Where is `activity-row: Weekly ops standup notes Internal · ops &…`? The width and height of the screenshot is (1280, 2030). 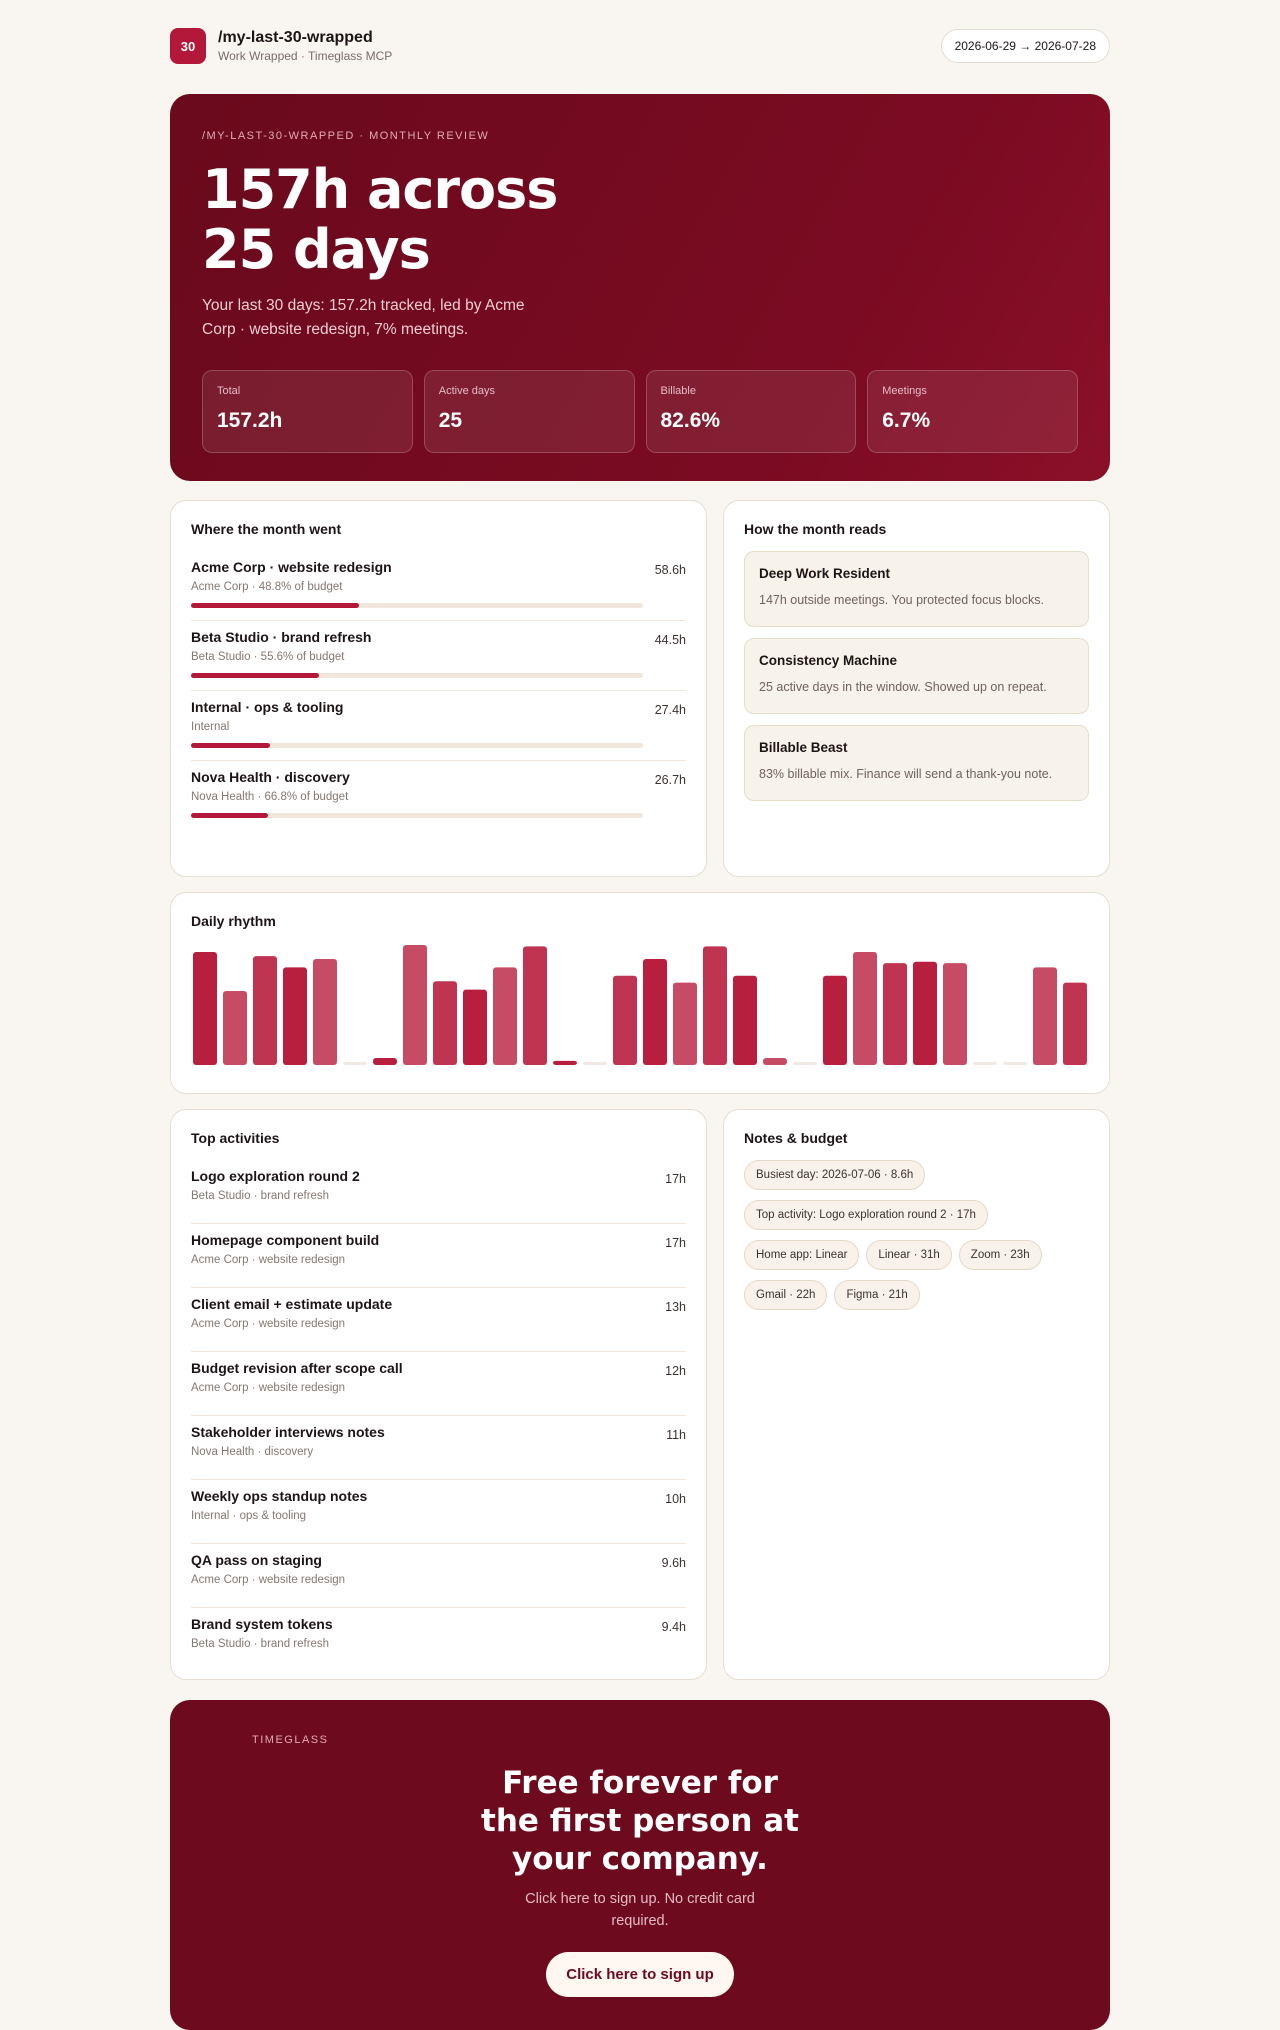
activity-row: Weekly ops standup notes Internal · ops &… is located at coordinates (438, 1512).